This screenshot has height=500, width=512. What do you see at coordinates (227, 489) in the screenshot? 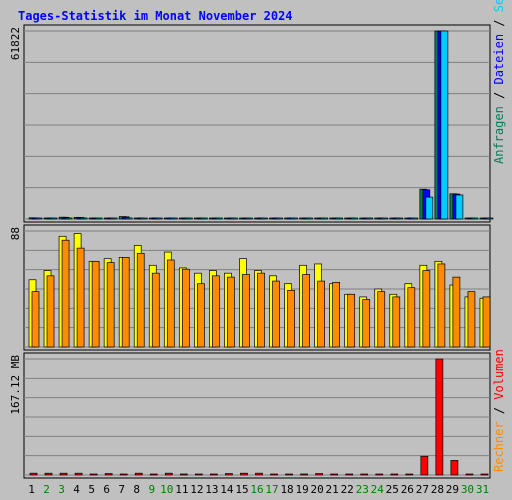
I see `x-tick-label-14: 14` at bounding box center [227, 489].